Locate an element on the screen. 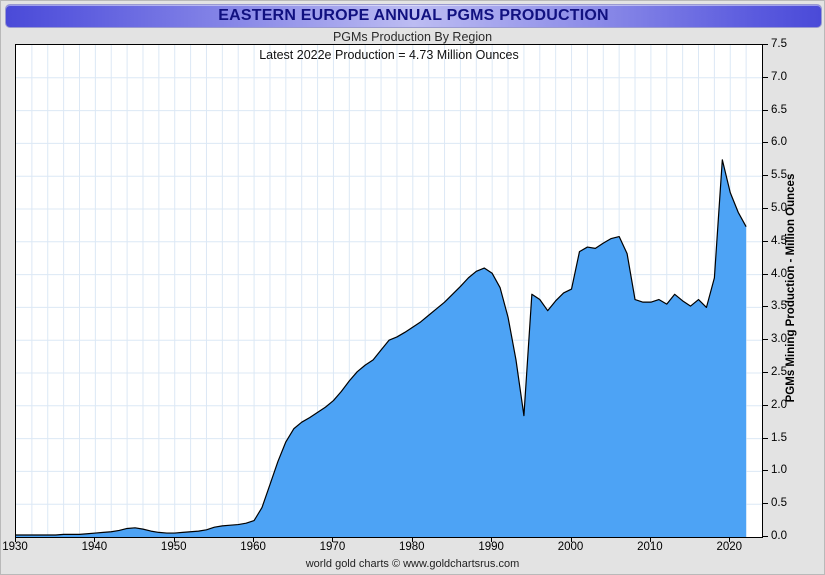 The width and height of the screenshot is (825, 575). x-tick-label: 2010 is located at coordinates (650, 547).